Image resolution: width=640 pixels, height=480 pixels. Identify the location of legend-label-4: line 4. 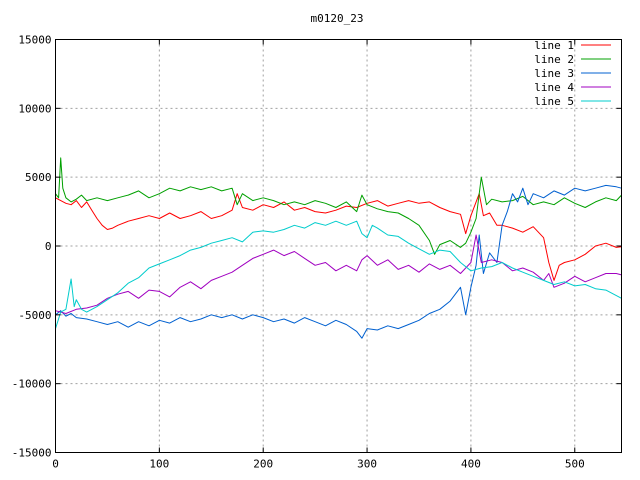
(554, 87).